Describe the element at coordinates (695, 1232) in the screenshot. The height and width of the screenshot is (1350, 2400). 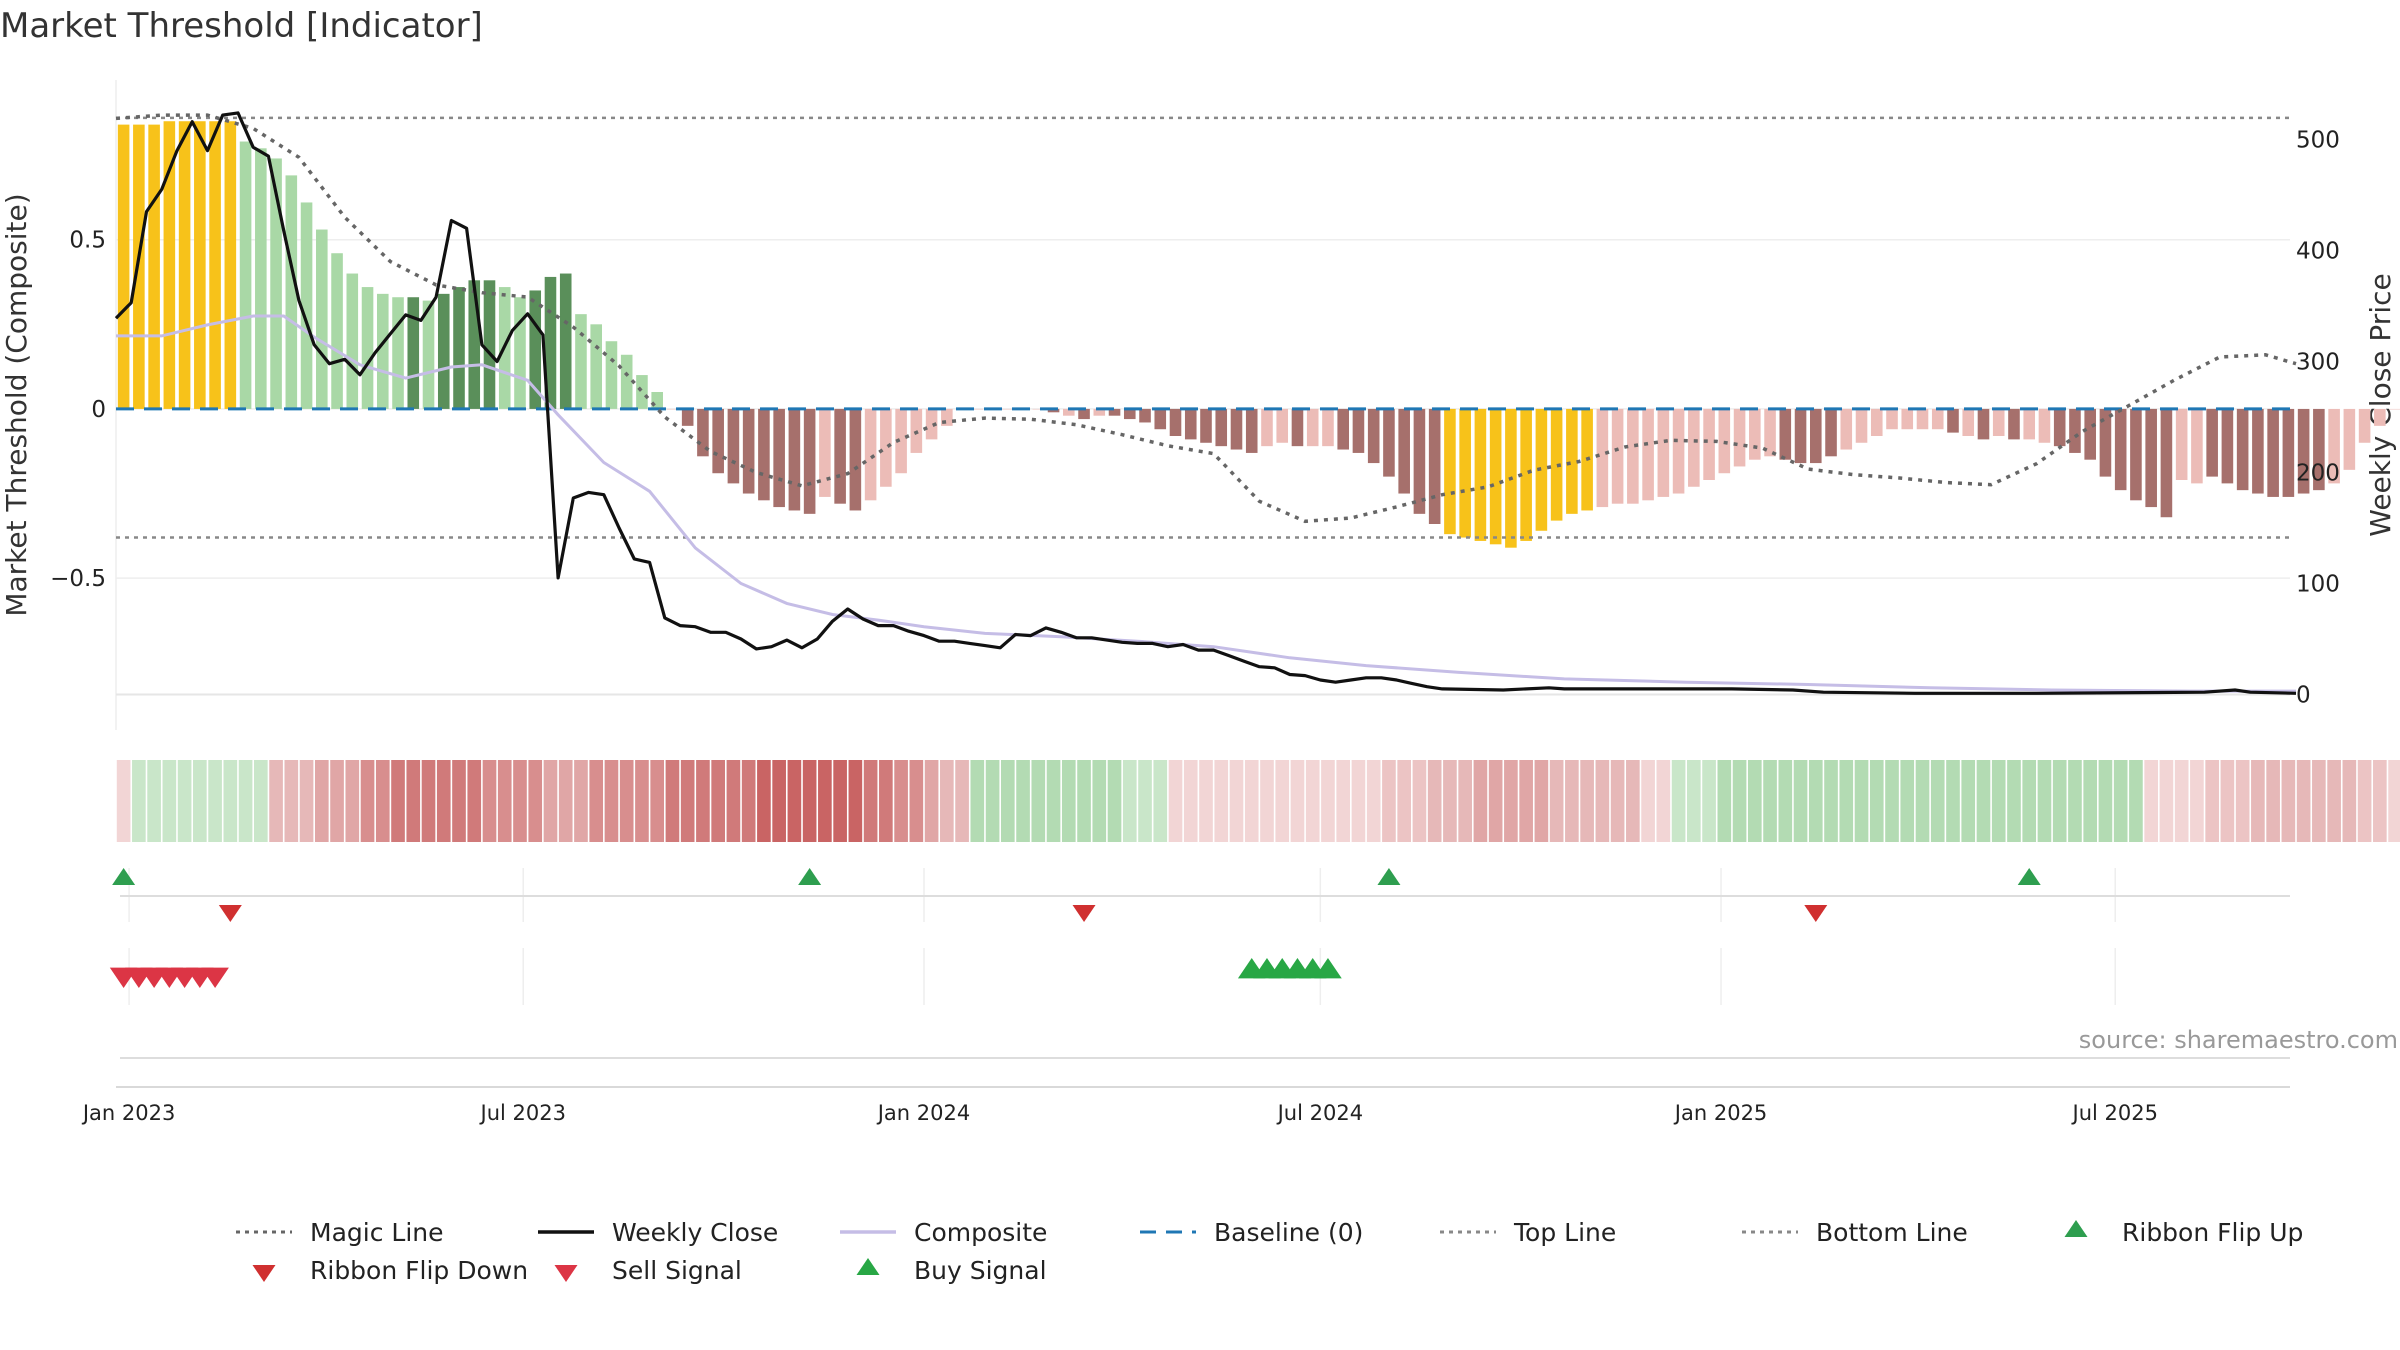
I see `legend-label: Weekly Close` at that location.